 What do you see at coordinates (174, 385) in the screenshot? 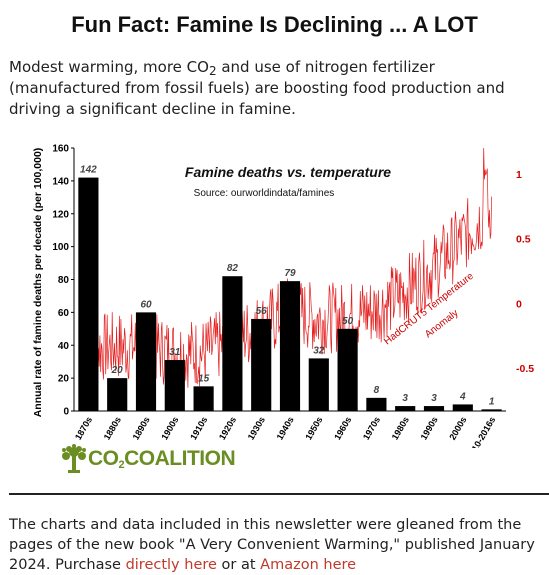
I see `bar-1900s` at bounding box center [174, 385].